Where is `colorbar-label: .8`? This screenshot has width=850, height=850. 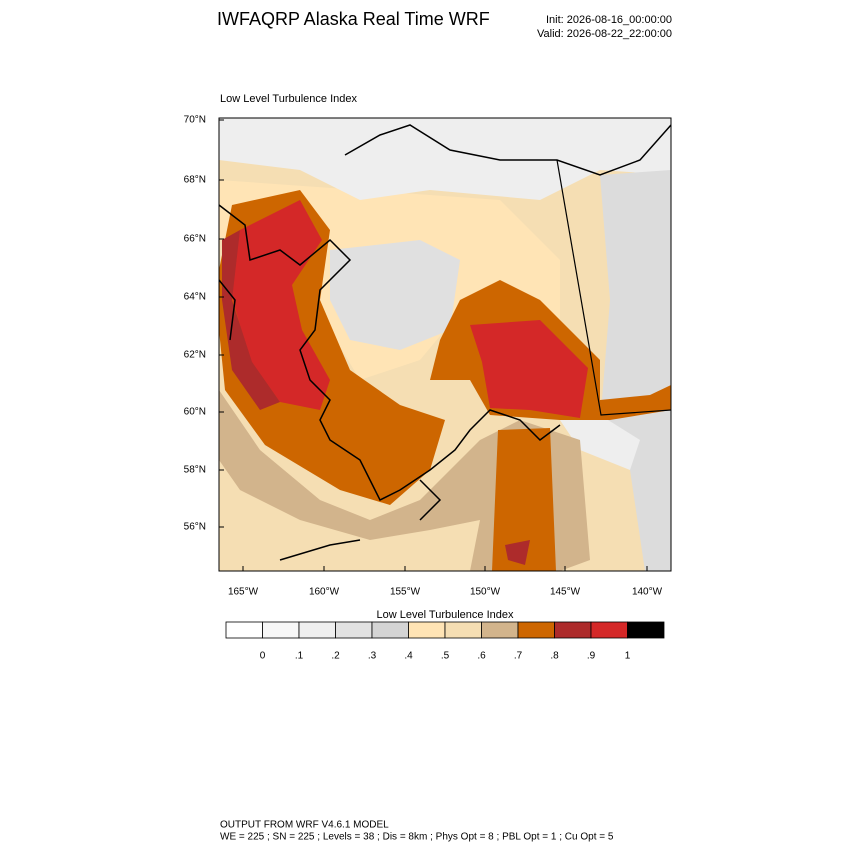
colorbar-label: .8 is located at coordinates (554, 656).